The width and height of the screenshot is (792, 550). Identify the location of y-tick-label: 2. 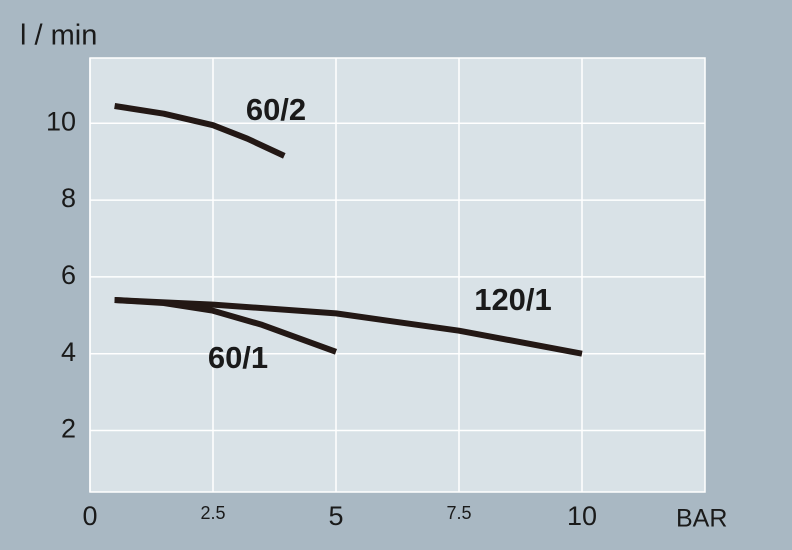
(68, 429).